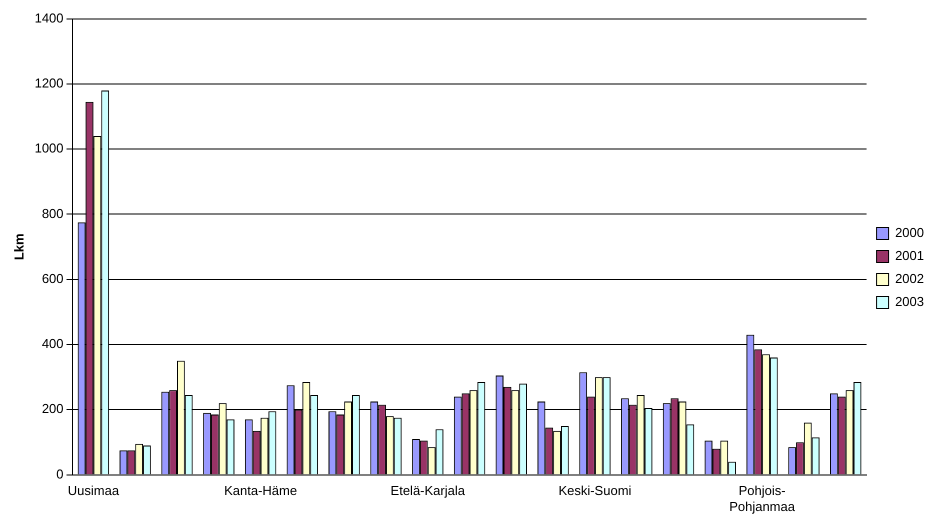 The height and width of the screenshot is (528, 949). I want to click on legend-label: 2003, so click(909, 302).